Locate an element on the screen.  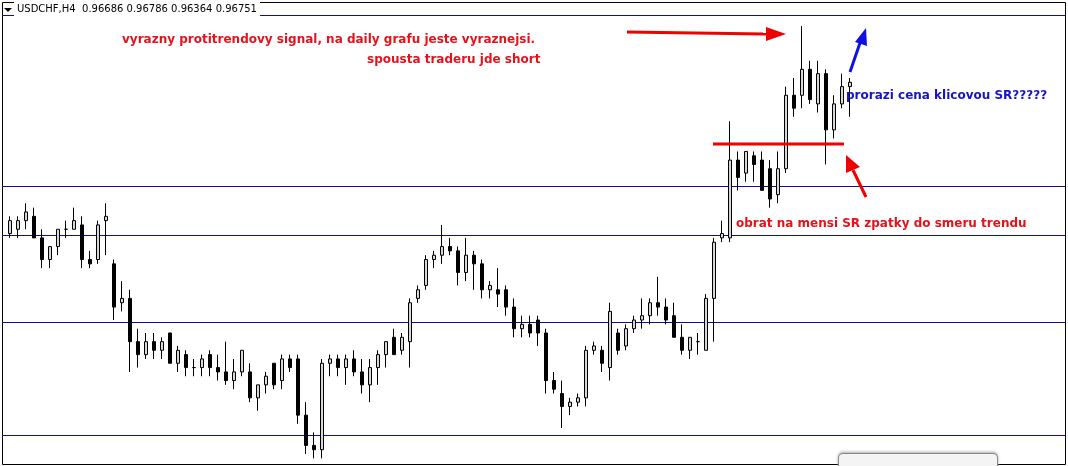
chart-title: USDCHF,H4 0.96686 0.96786 0.96364 0.96751 is located at coordinates (137, 8).